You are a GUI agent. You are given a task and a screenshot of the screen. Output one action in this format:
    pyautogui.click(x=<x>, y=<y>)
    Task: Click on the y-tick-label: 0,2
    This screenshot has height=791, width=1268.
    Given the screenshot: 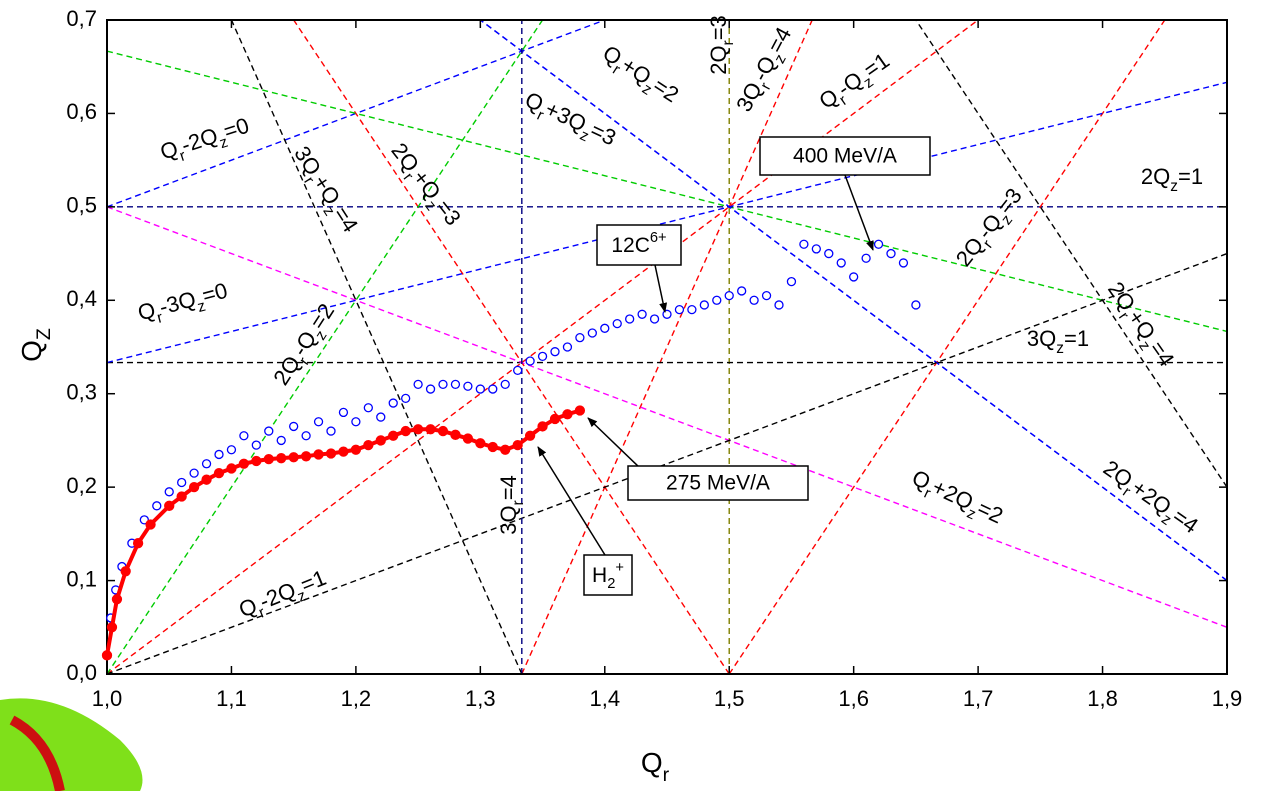 What is the action you would take?
    pyautogui.click(x=81, y=485)
    